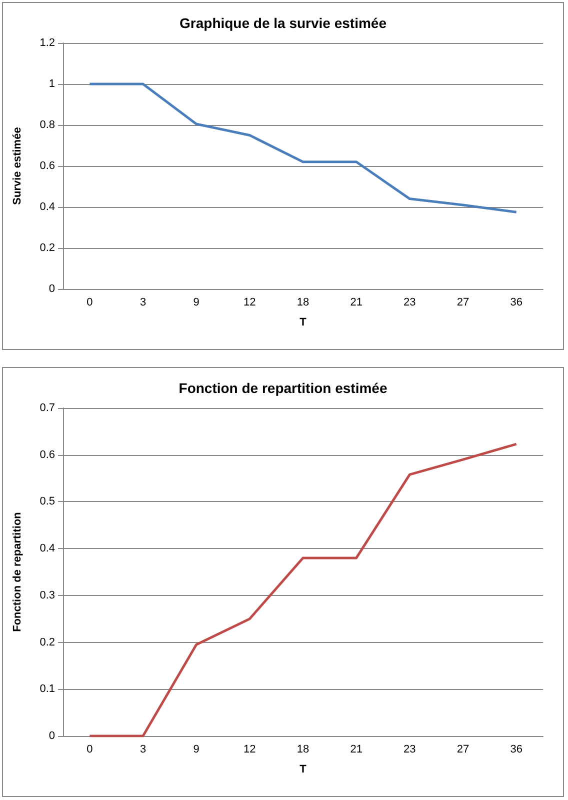 This screenshot has width=568, height=800. I want to click on chart-title: Graphique de la survie estimée, so click(283, 23).